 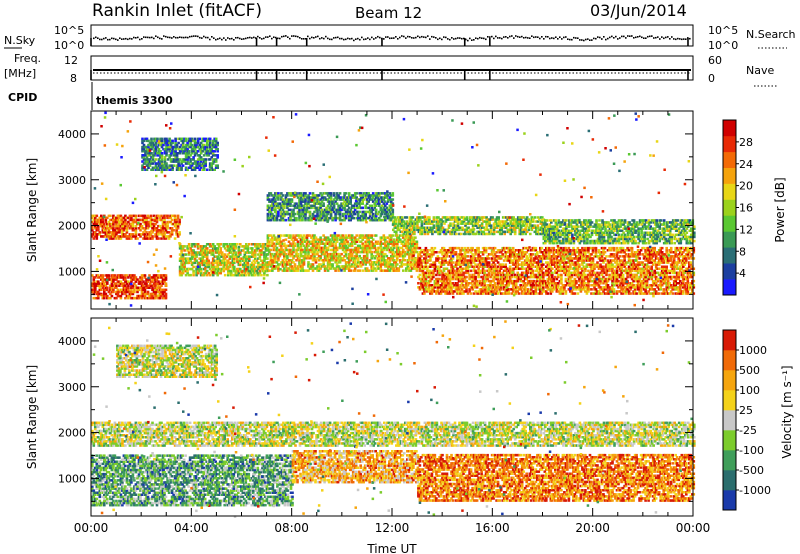 I want to click on date-title: 03/Jun/2014, so click(x=638, y=10).